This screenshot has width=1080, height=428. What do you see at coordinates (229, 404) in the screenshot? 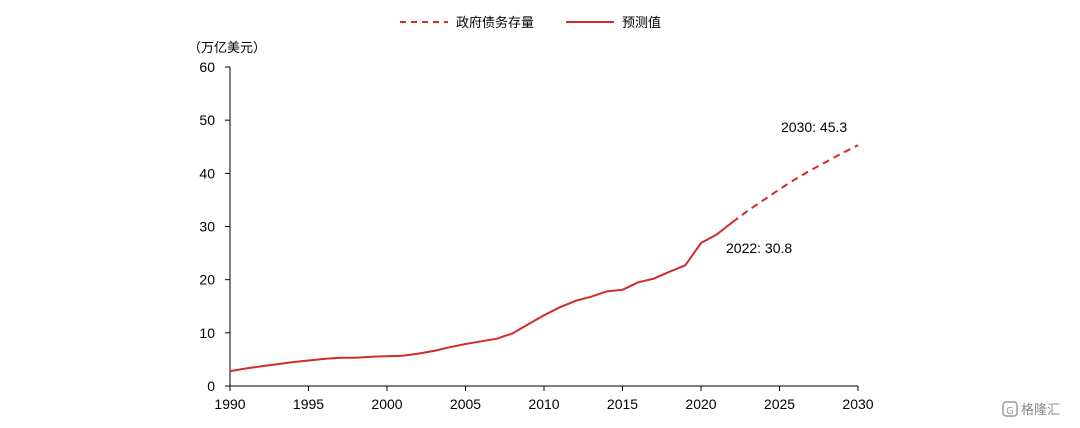
I see `x-tick-label: 1990` at bounding box center [229, 404].